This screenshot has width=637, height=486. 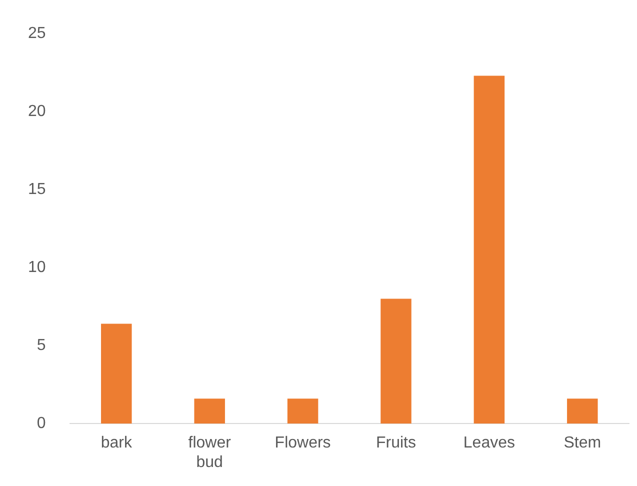 I want to click on x-tick-label: flower bud, so click(x=210, y=452).